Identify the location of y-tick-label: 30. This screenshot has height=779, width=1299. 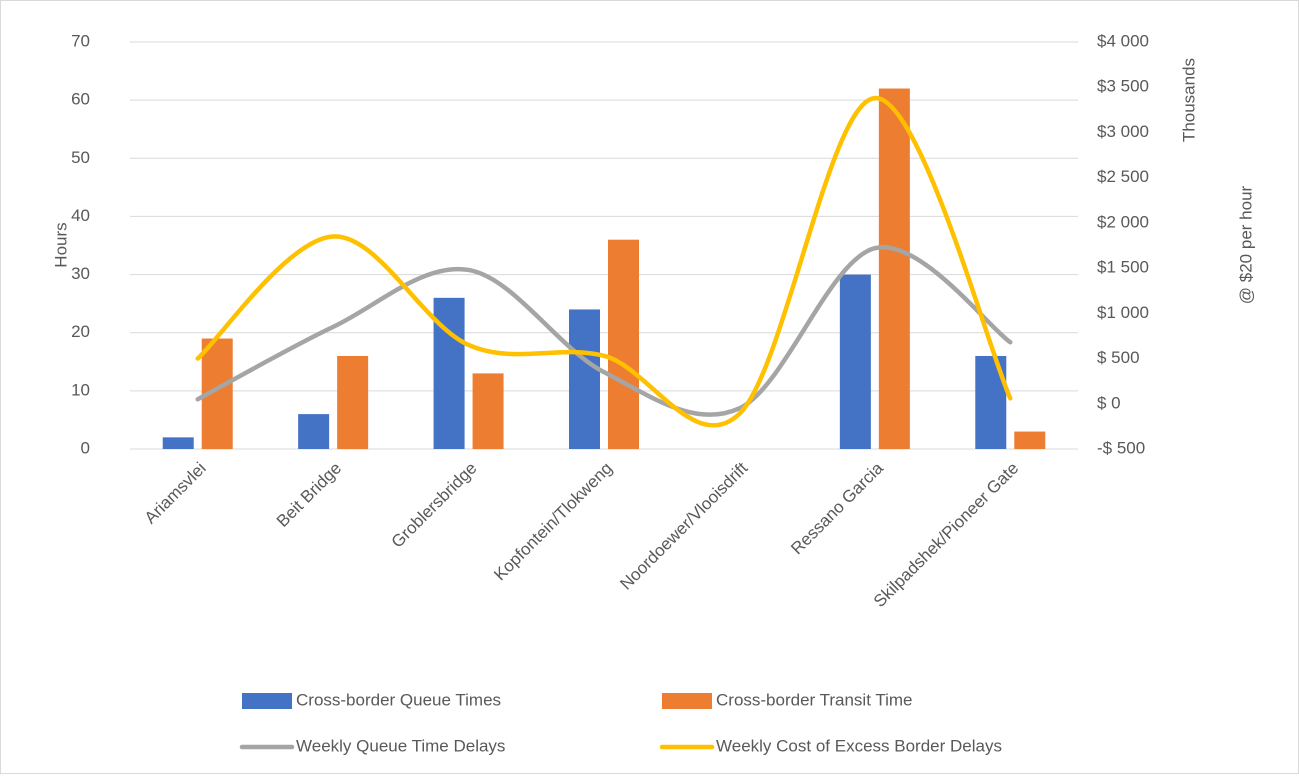
(80, 273).